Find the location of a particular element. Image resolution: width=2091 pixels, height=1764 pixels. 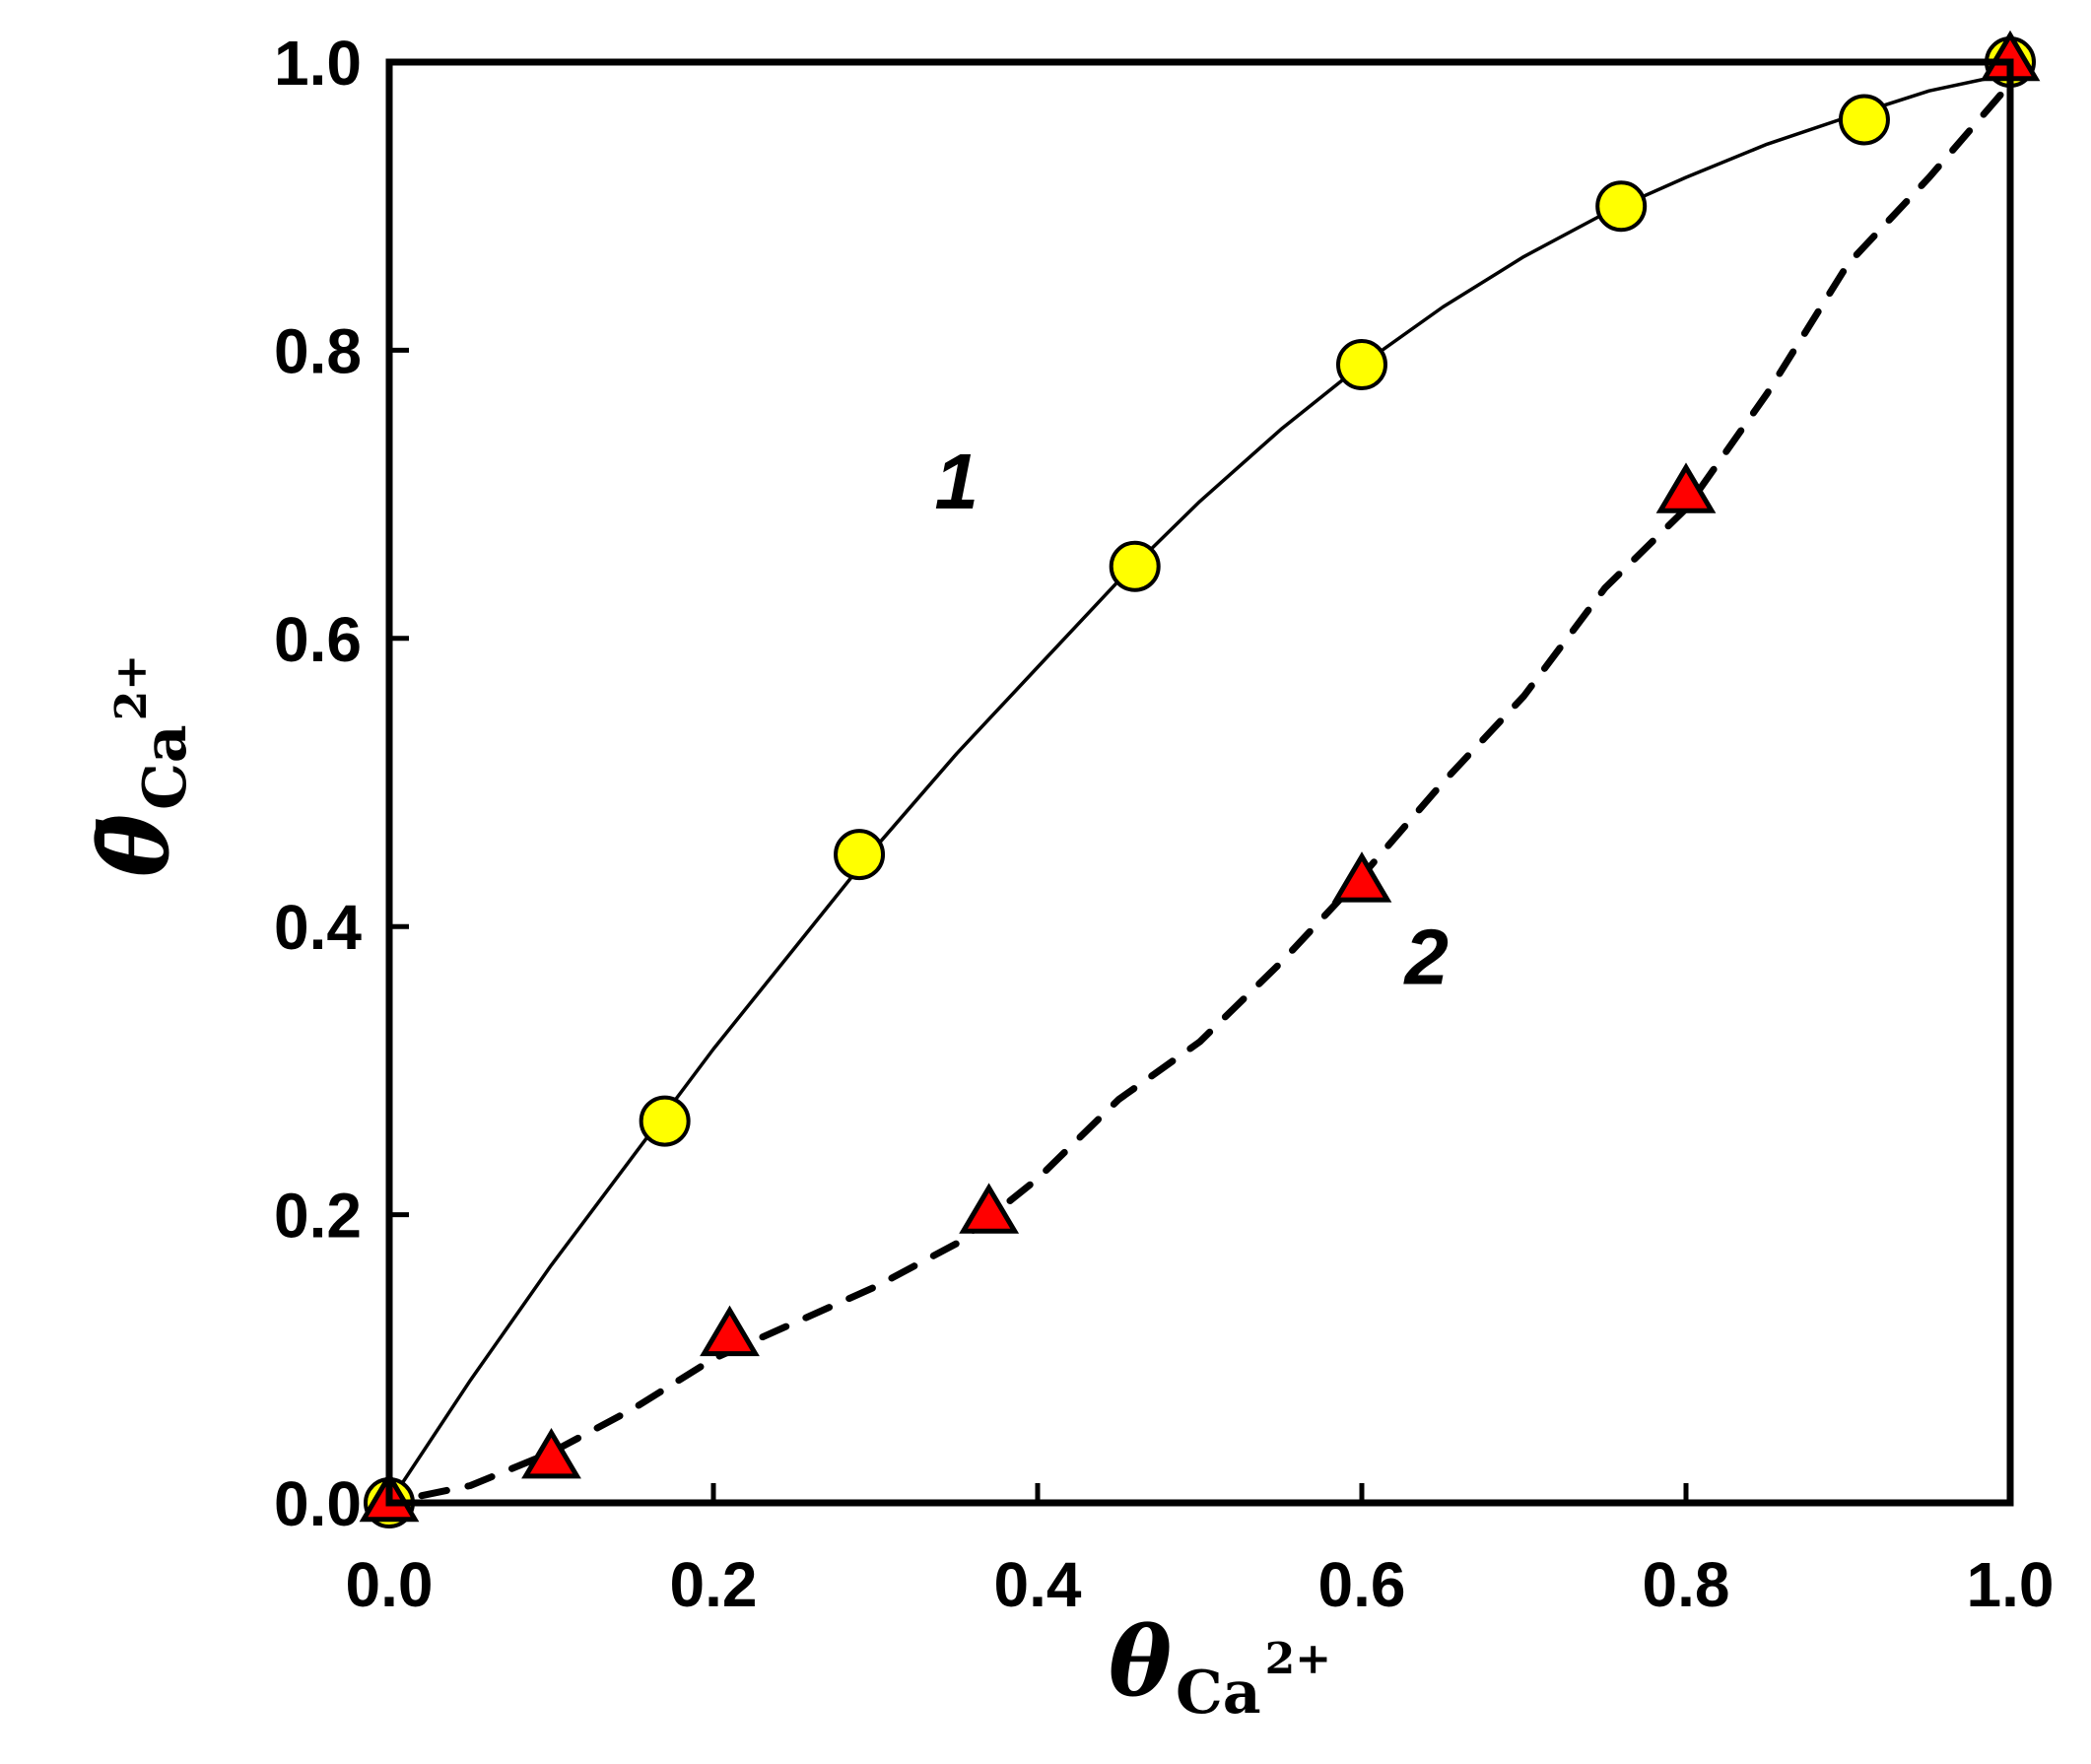

svg-text: θ Ca 2+ is located at coordinates (1220, 1667).